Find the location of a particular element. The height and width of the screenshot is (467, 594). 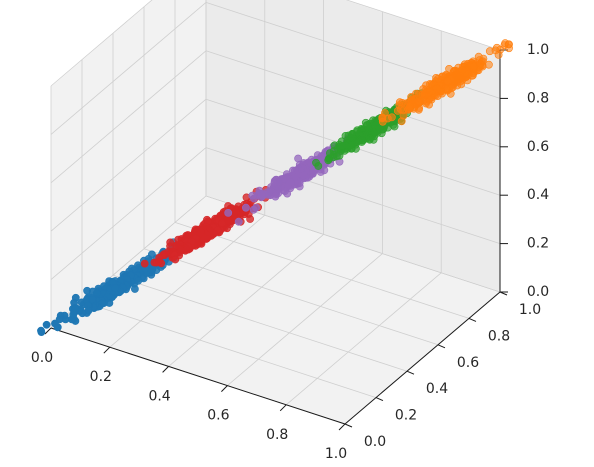

y-tick-label: 0.4 is located at coordinates (437, 389).